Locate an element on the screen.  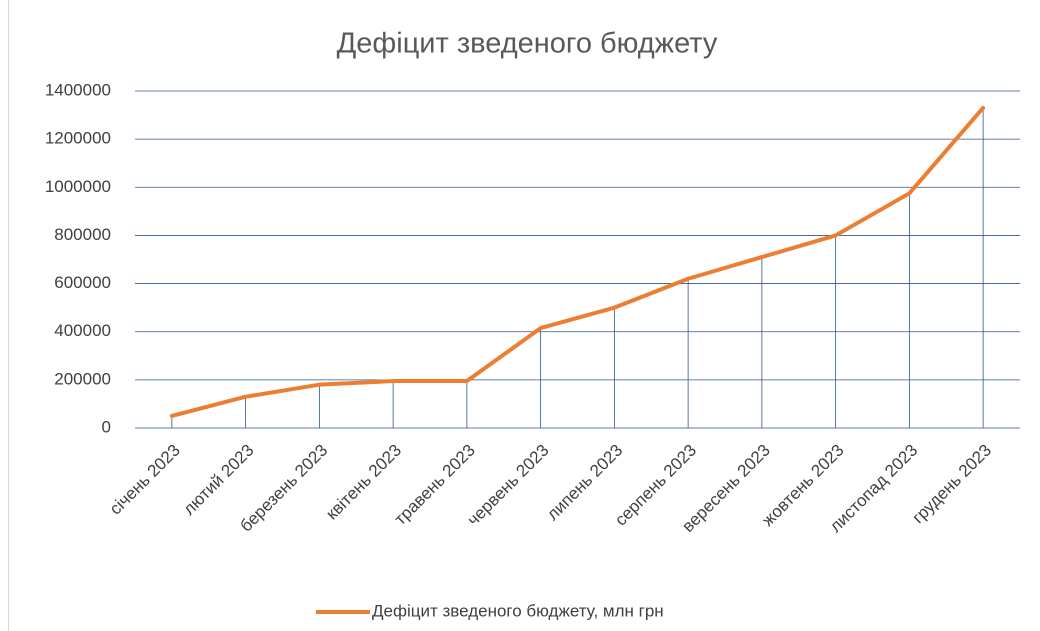
y-tick-label: 600000 is located at coordinates (82, 282).